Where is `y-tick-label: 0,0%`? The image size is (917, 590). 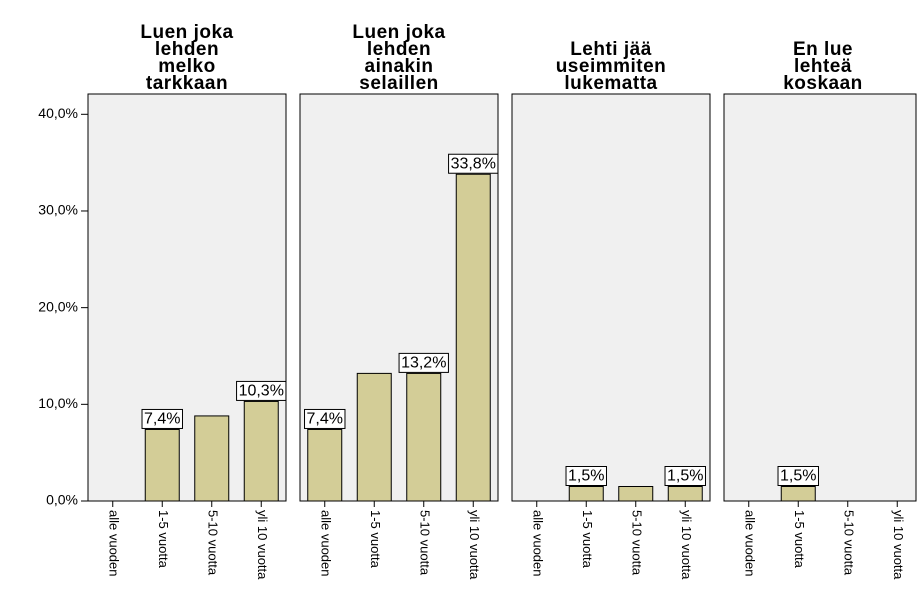
y-tick-label: 0,0% is located at coordinates (62, 500).